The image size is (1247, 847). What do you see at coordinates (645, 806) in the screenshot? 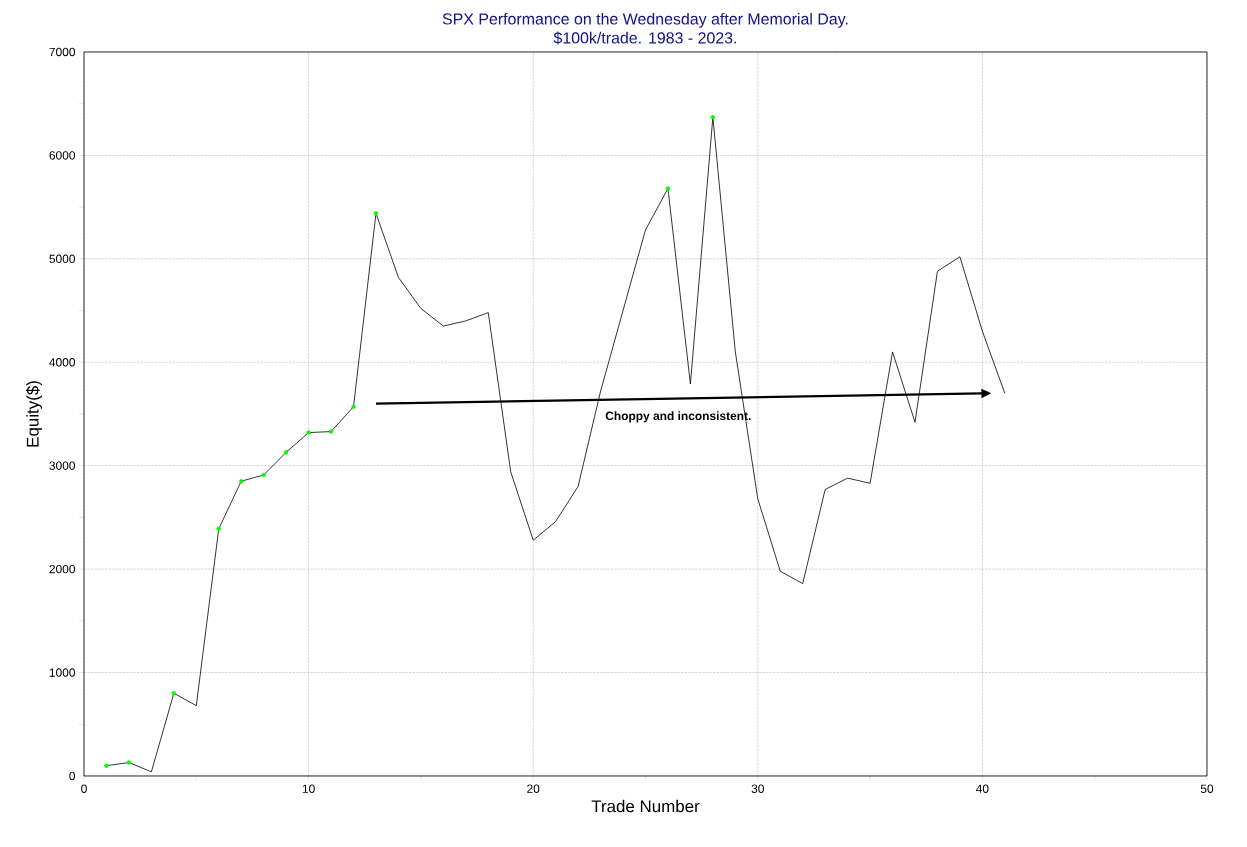
I see `x-axis-title: Trade Number` at bounding box center [645, 806].